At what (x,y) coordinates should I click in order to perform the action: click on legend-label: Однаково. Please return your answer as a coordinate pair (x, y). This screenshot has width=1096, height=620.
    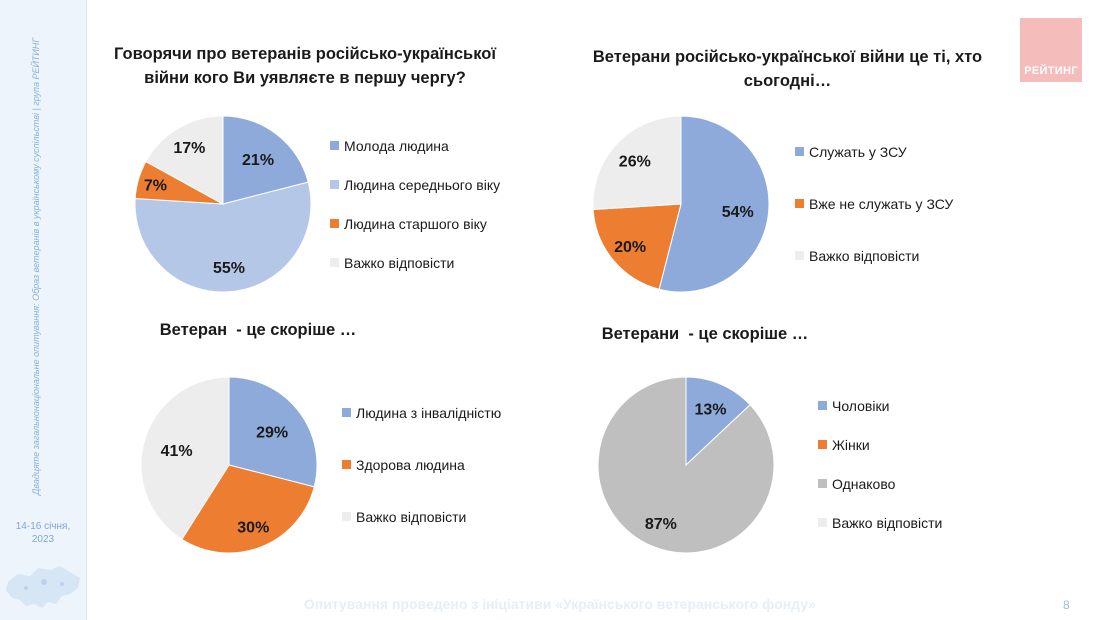
    Looking at the image, I should click on (864, 484).